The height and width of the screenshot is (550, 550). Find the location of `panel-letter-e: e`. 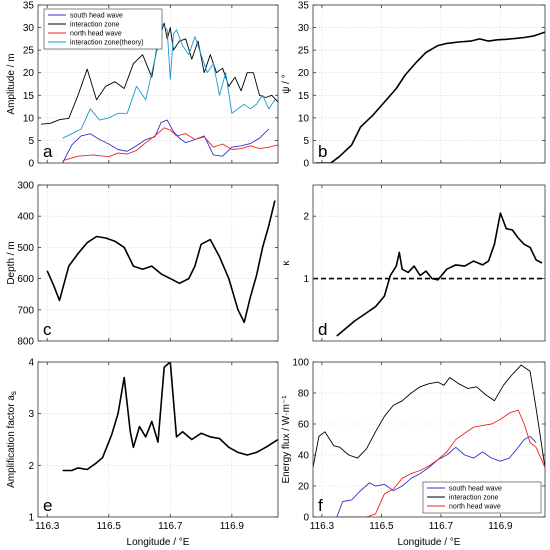

panel-letter-e: e is located at coordinates (47, 505).